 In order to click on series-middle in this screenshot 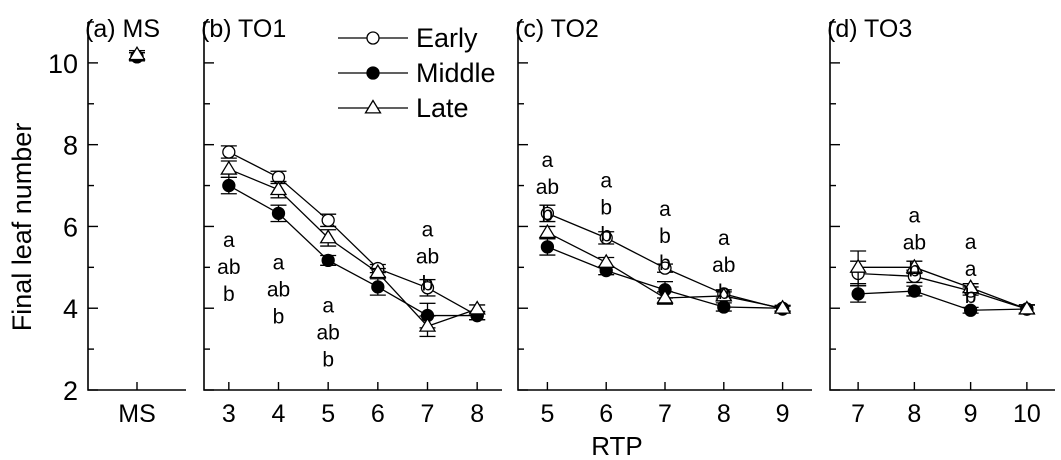, I will do `click(353, 252)`.